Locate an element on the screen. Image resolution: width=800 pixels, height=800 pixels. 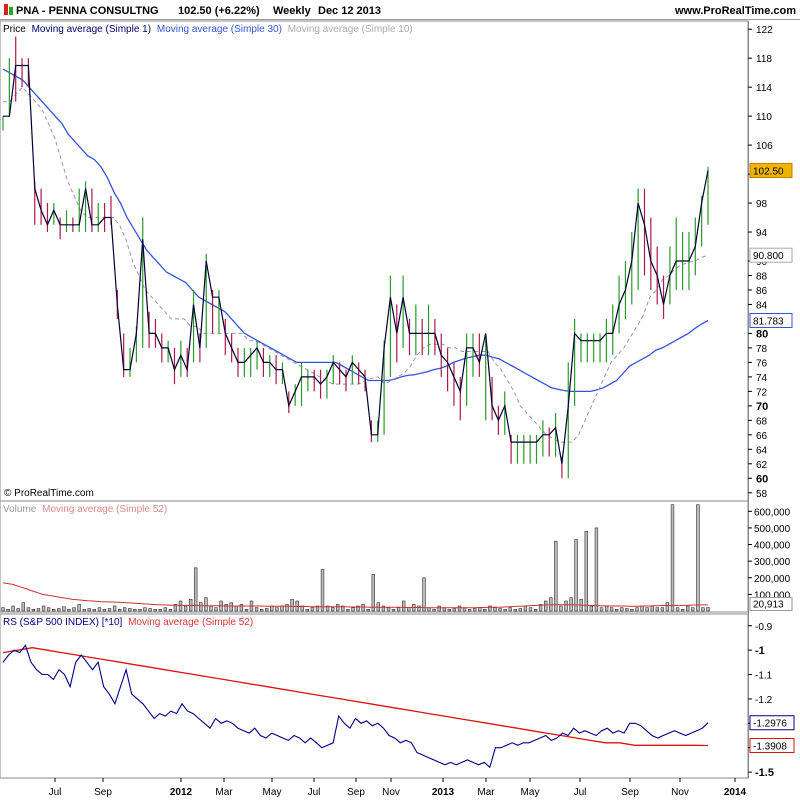
last-ma30-label-box is located at coordinates (771, 321).